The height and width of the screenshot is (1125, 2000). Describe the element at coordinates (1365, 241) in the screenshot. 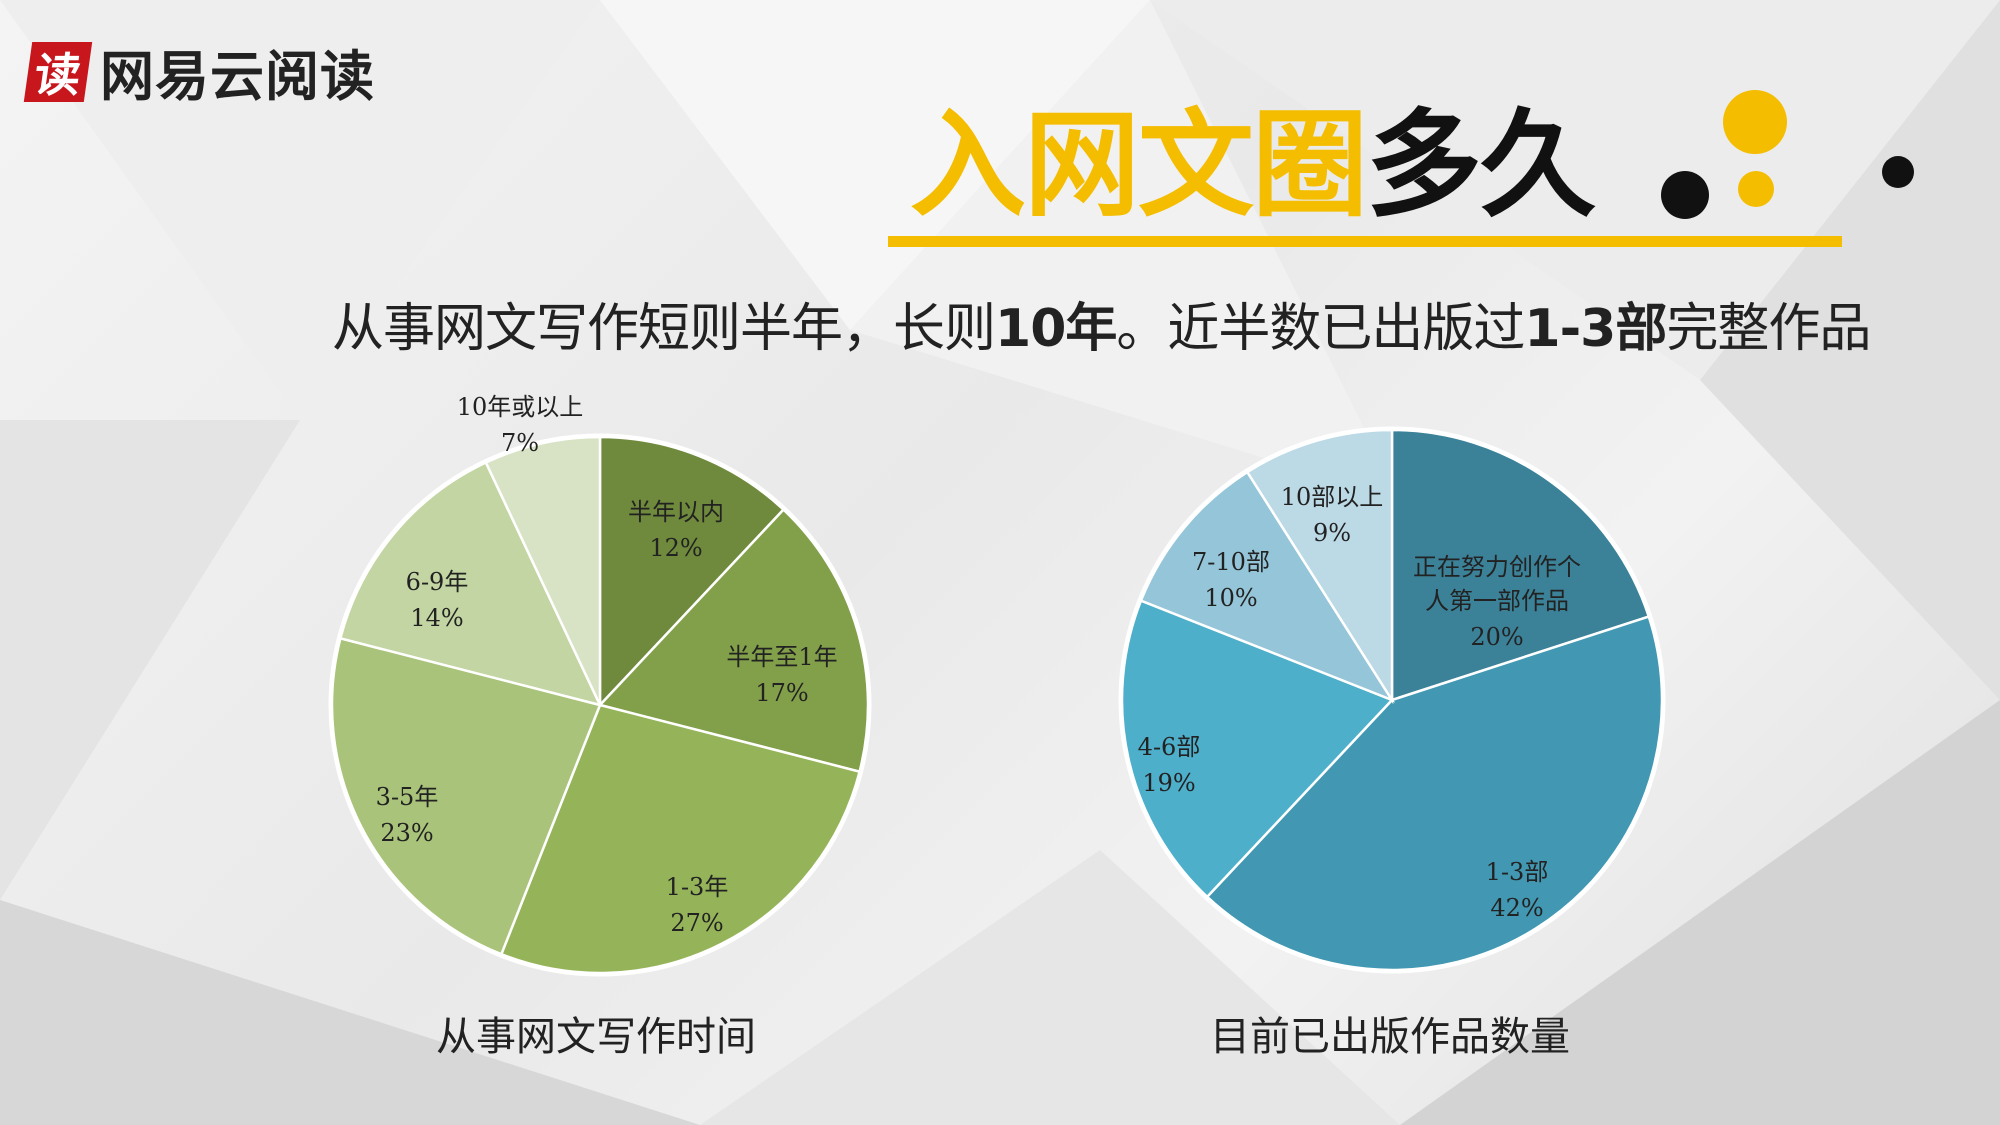

I see `title-underline` at that location.